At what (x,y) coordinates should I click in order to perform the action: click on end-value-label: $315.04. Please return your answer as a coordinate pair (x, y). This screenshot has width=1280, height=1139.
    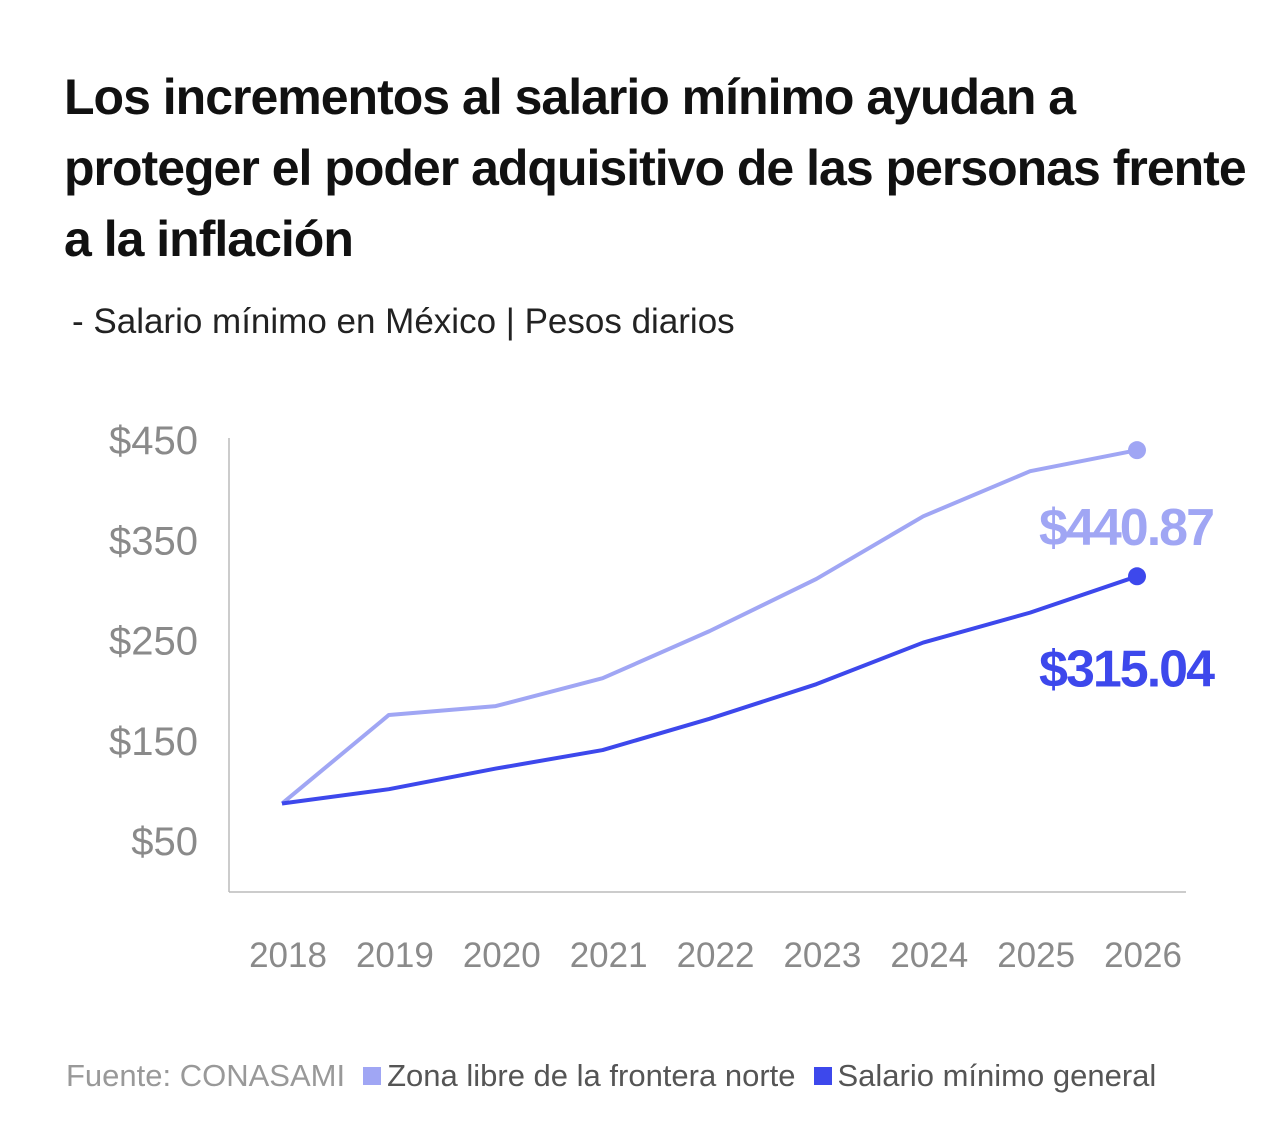
    Looking at the image, I should click on (1127, 669).